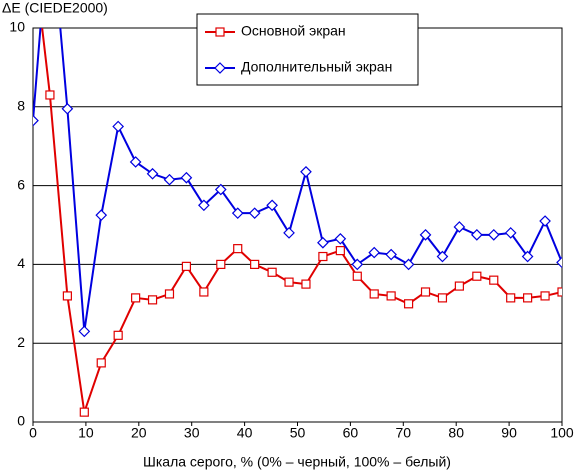 Image resolution: width=574 pixels, height=472 pixels. I want to click on legend-label: Основной экран, so click(293, 31).